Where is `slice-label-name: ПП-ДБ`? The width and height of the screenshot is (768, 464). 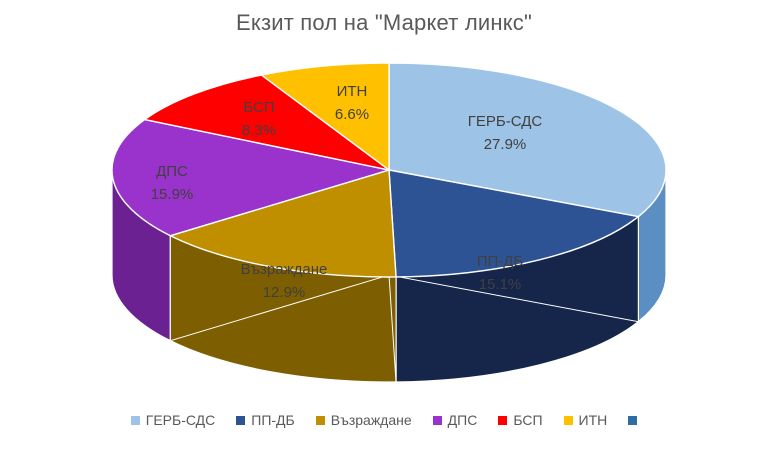 slice-label-name: ПП-ДБ is located at coordinates (500, 261).